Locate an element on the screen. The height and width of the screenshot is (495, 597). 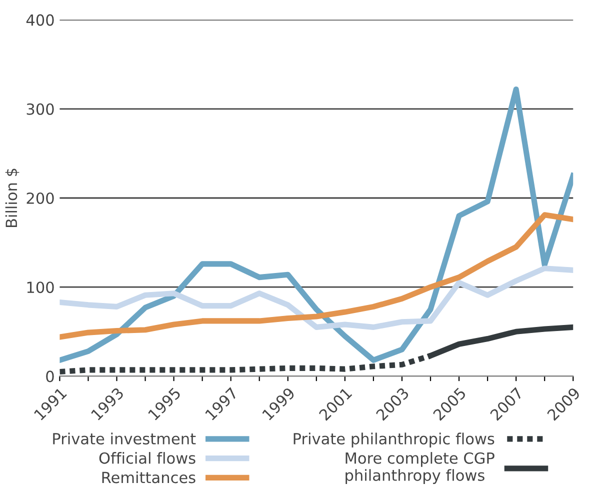
legend-label: Private investment is located at coordinates (124, 438).